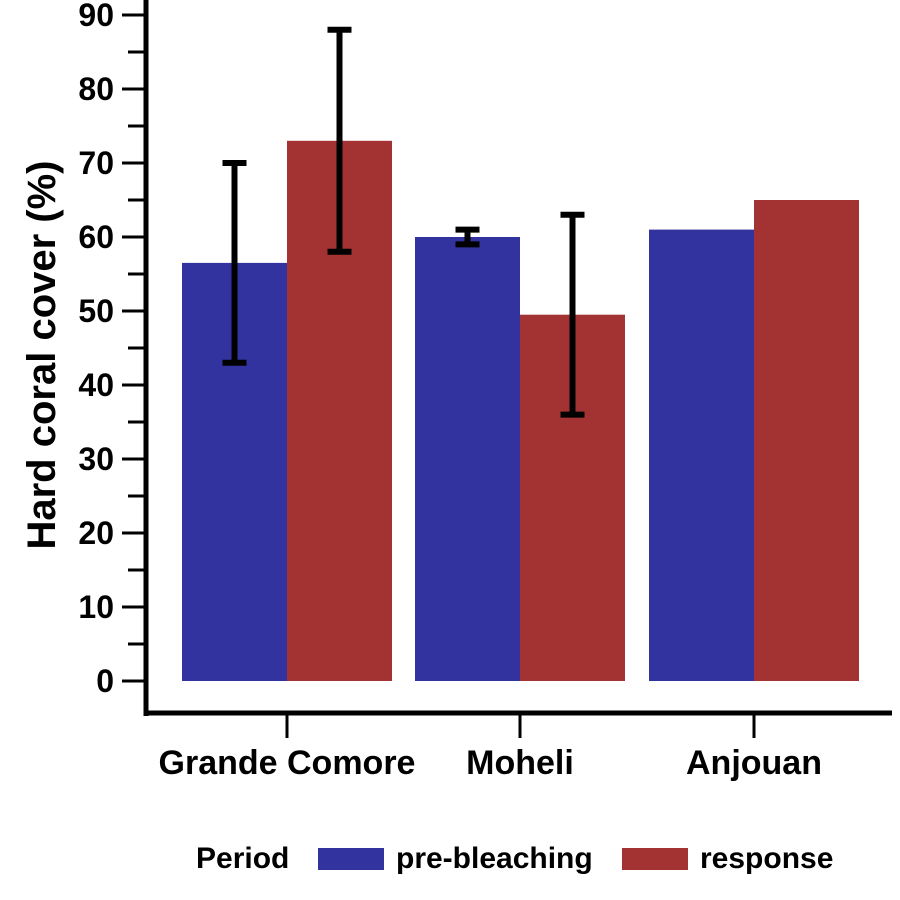  What do you see at coordinates (96, 163) in the screenshot?
I see `y-tick-label-70: 70` at bounding box center [96, 163].